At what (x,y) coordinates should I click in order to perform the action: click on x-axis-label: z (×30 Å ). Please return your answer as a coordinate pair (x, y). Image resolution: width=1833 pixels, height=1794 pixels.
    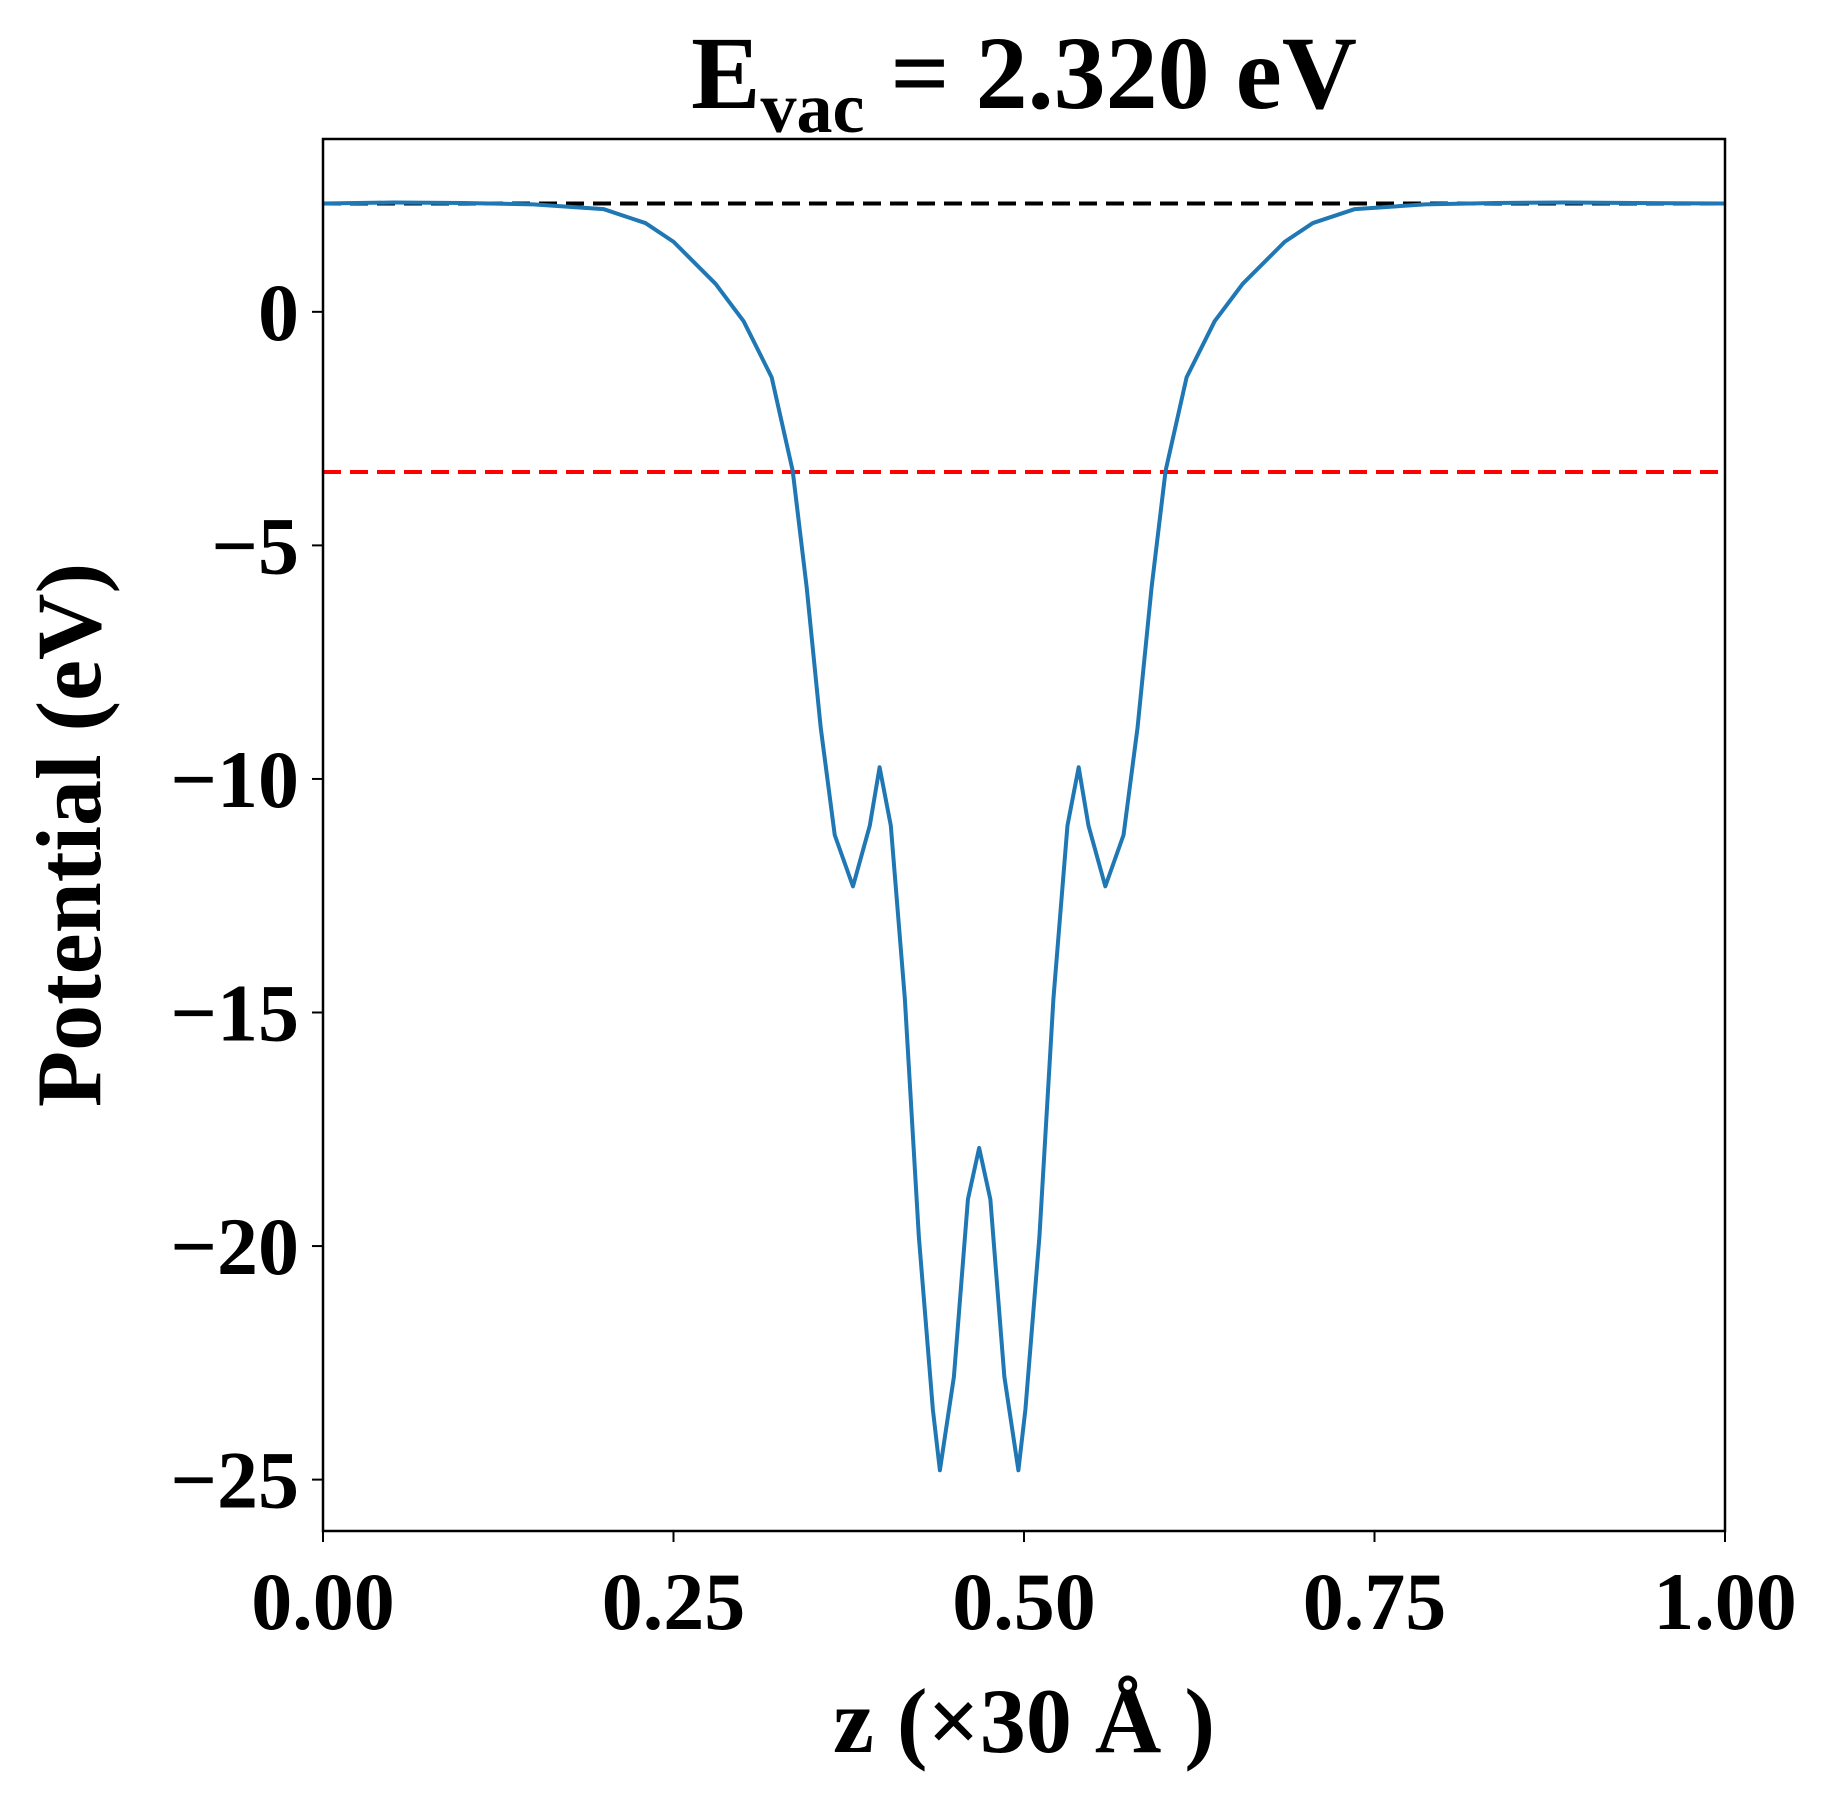
    Looking at the image, I should click on (1024, 1721).